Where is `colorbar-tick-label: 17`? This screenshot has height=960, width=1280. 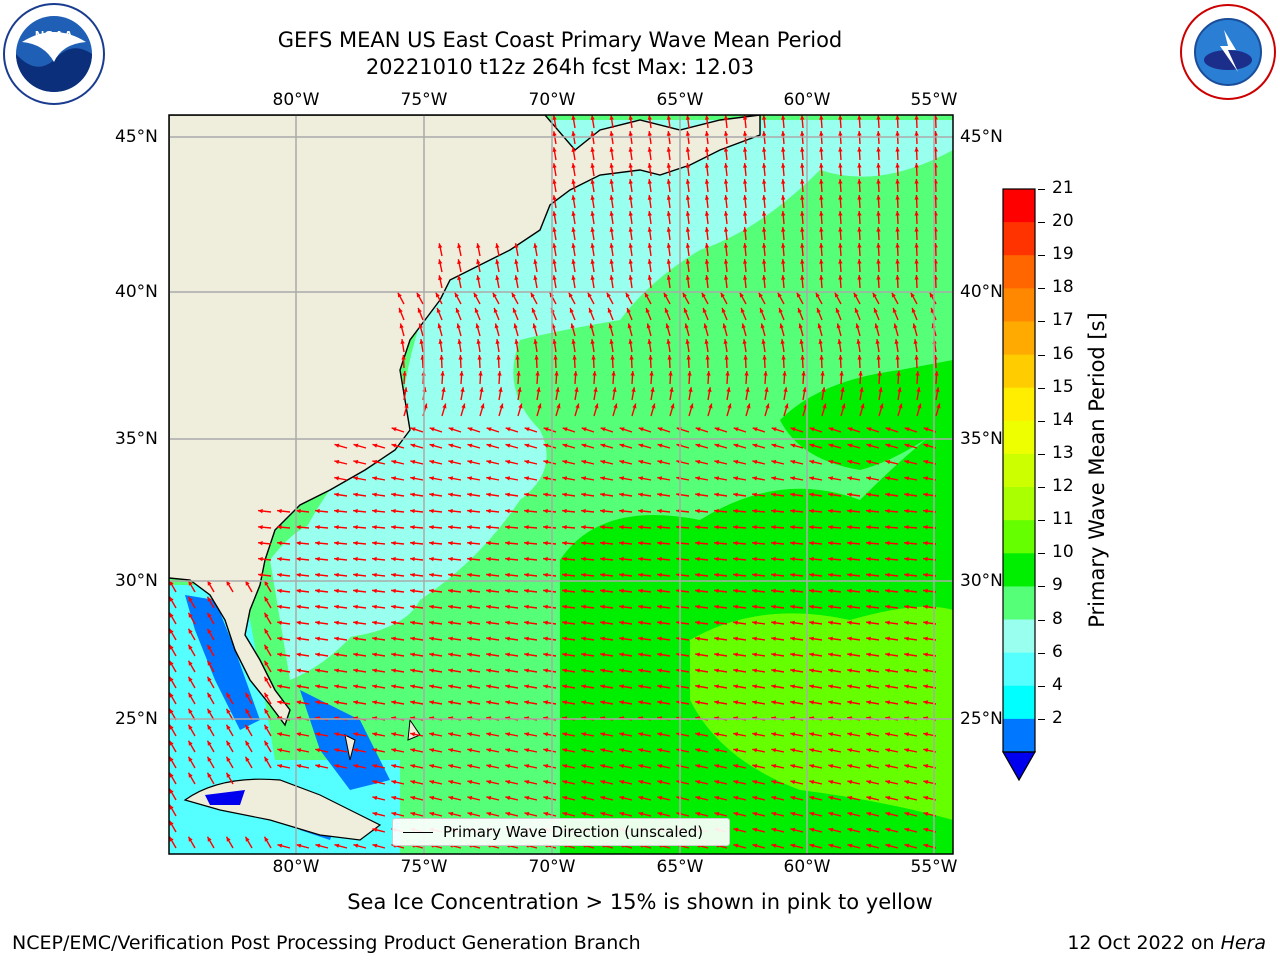
colorbar-tick-label: 17 is located at coordinates (1063, 320).